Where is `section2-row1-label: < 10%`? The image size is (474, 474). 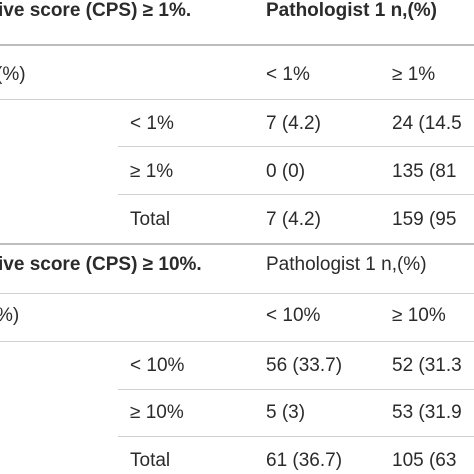
section2-row1-label: < 10% is located at coordinates (157, 365).